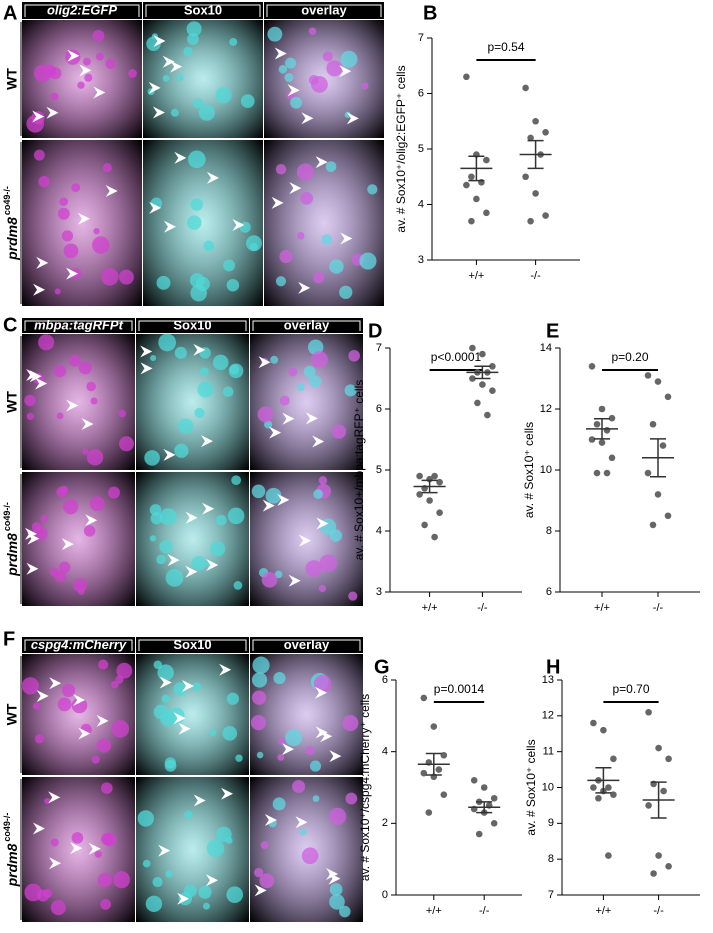 The width and height of the screenshot is (713, 933). Describe the element at coordinates (359, 470) in the screenshot. I see `y-axis-label: av. # Sox10+/mbpa:tagRFP⁺ cells` at that location.